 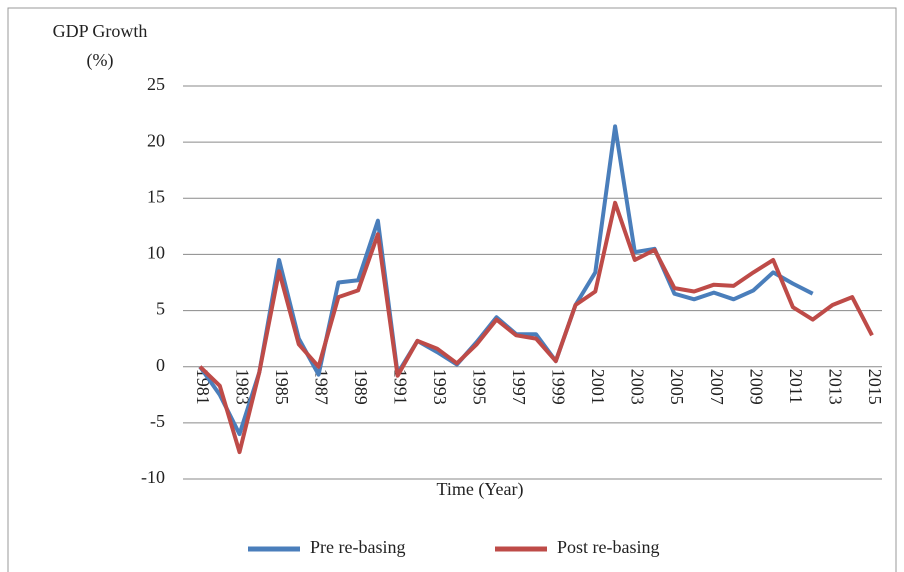 What do you see at coordinates (480, 387) in the screenshot?
I see `x-tick-label: 1995` at bounding box center [480, 387].